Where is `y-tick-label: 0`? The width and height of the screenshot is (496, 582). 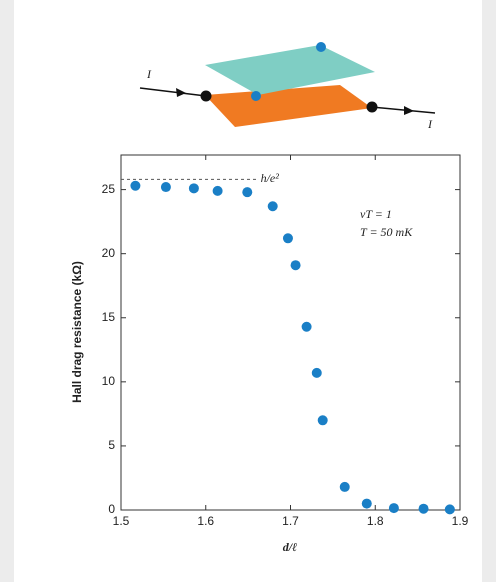 y-tick-label: 0 is located at coordinates (111, 509).